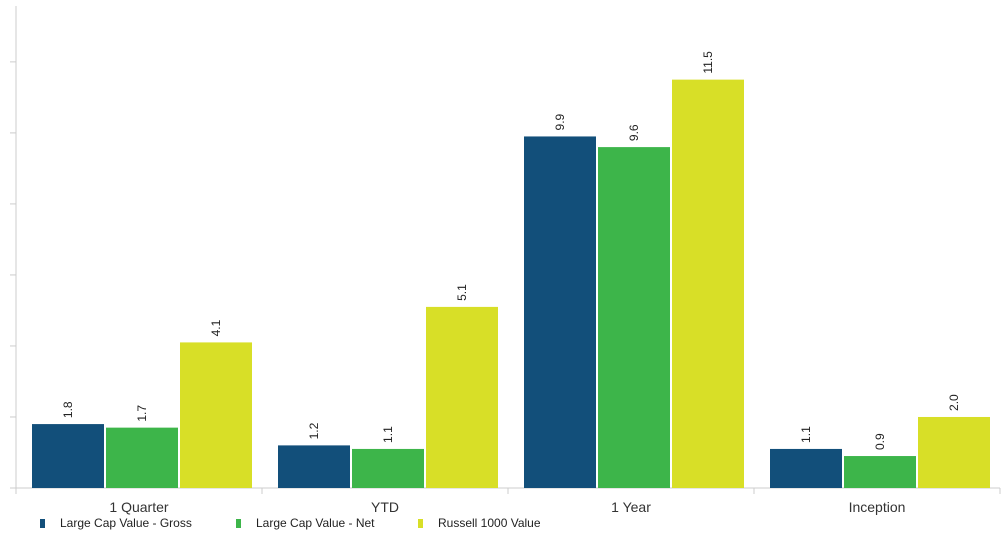 Image resolution: width=1008 pixels, height=539 pixels. I want to click on bar-russell-1000-value-1-year, so click(708, 283).